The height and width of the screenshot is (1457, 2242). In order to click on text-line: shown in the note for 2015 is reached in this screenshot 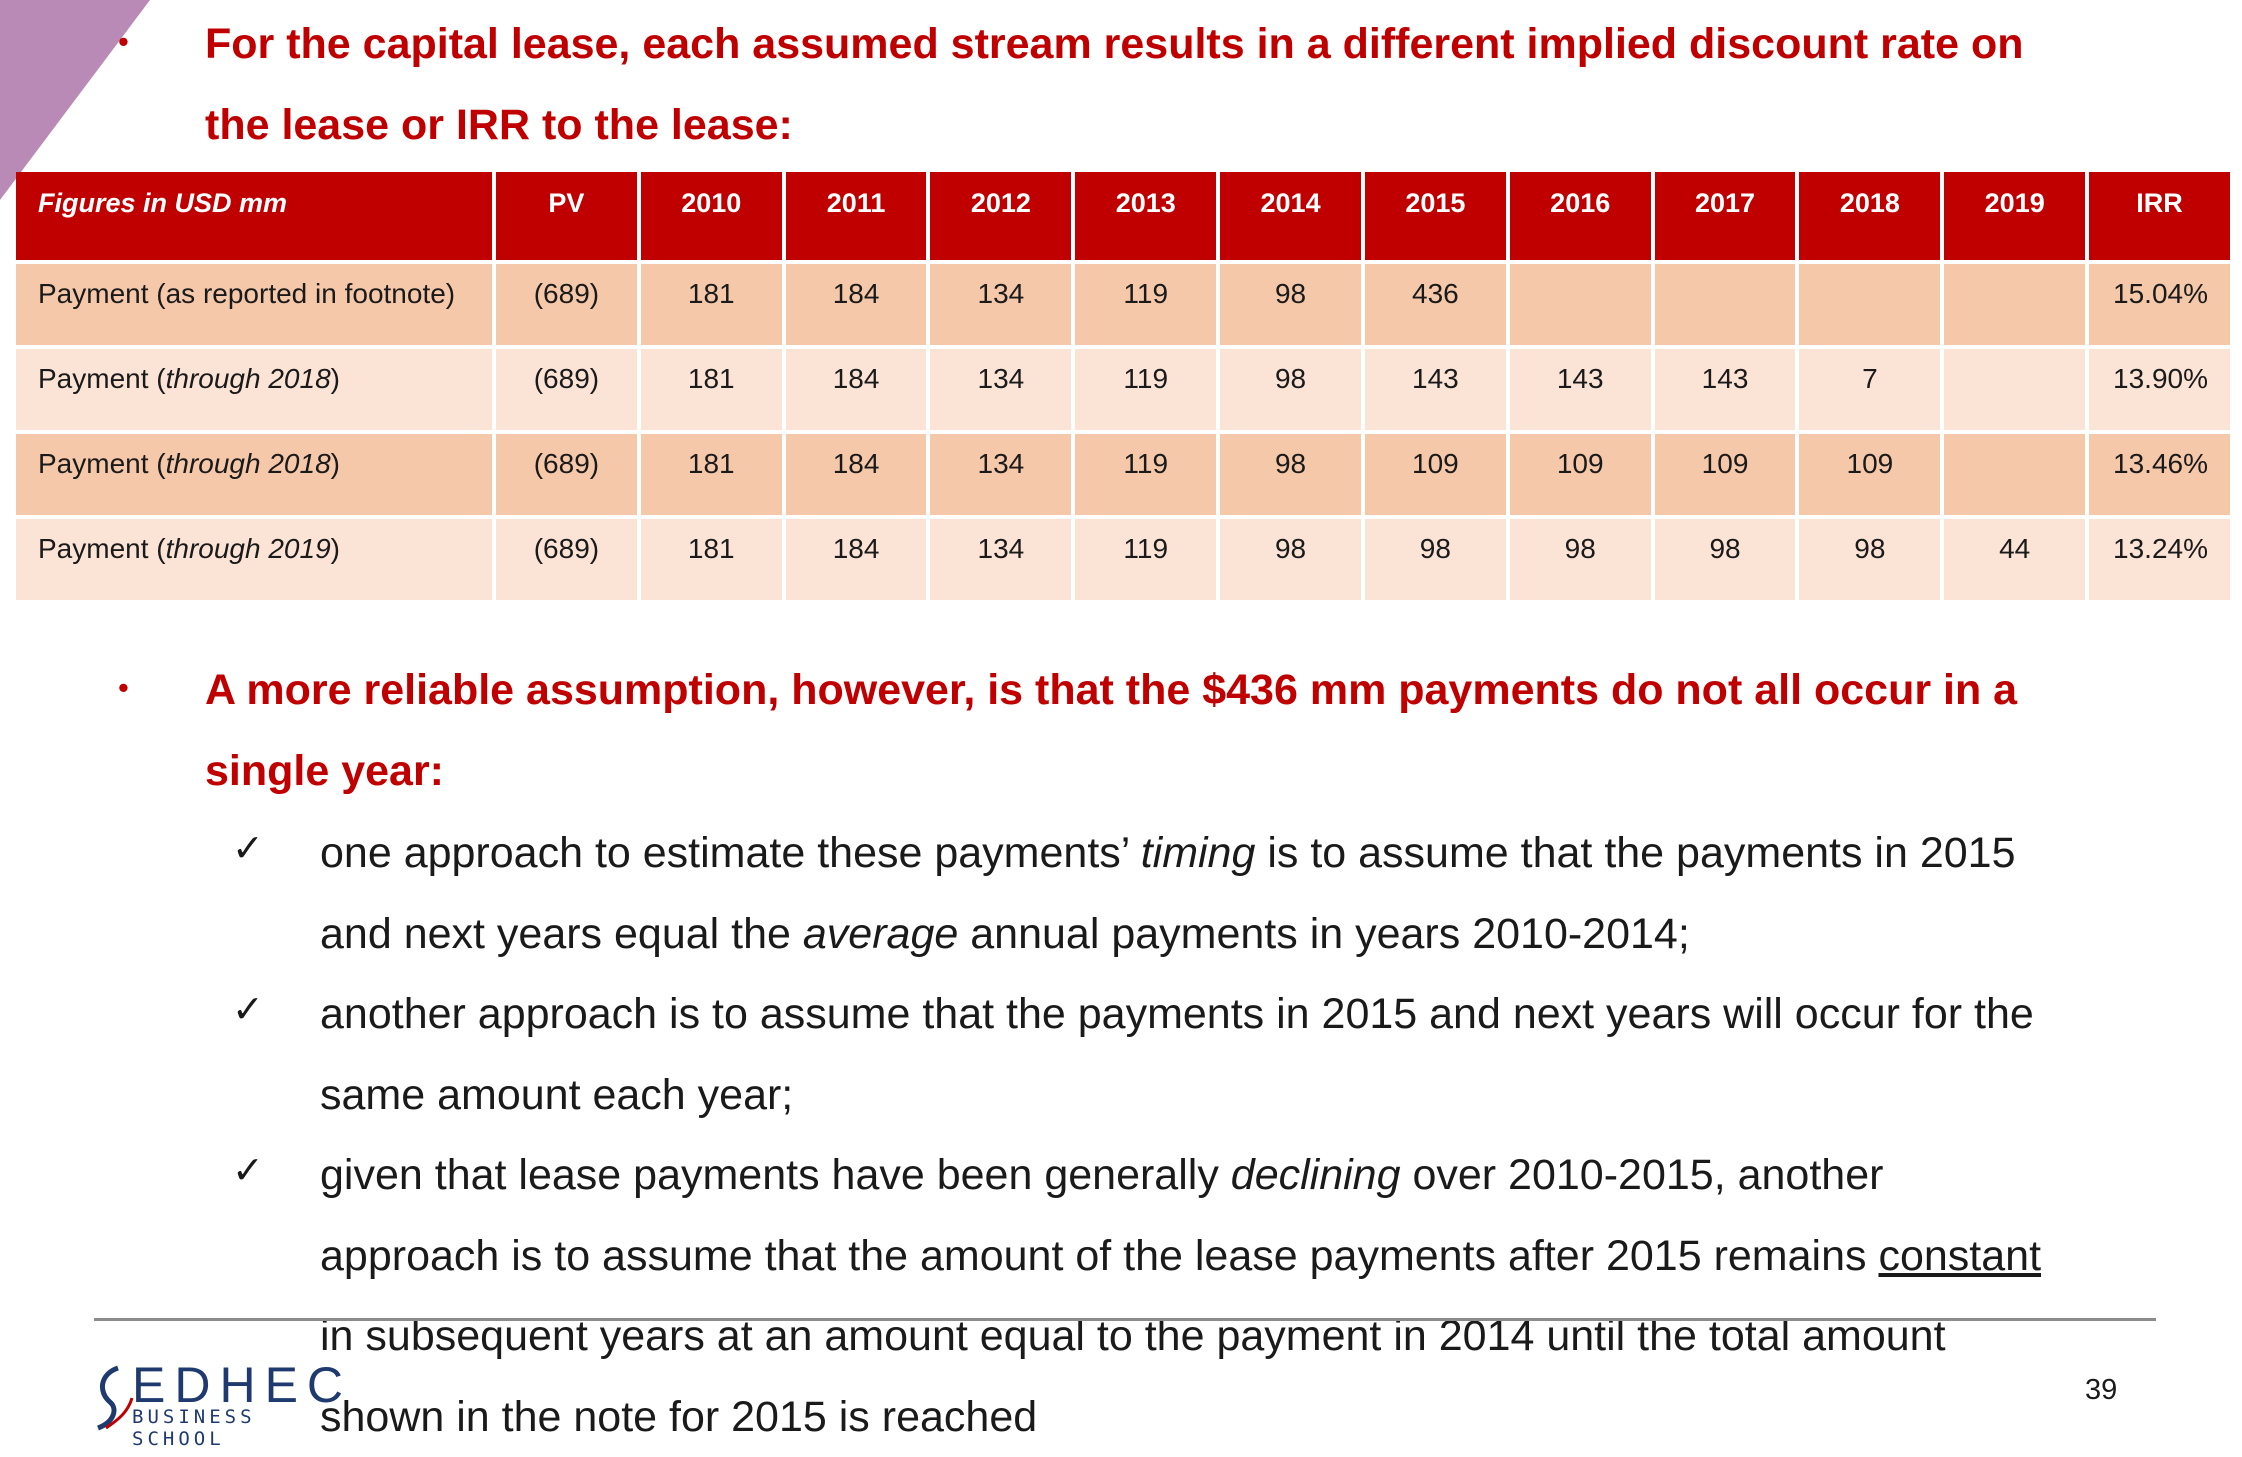, I will do `click(1270, 1417)`.